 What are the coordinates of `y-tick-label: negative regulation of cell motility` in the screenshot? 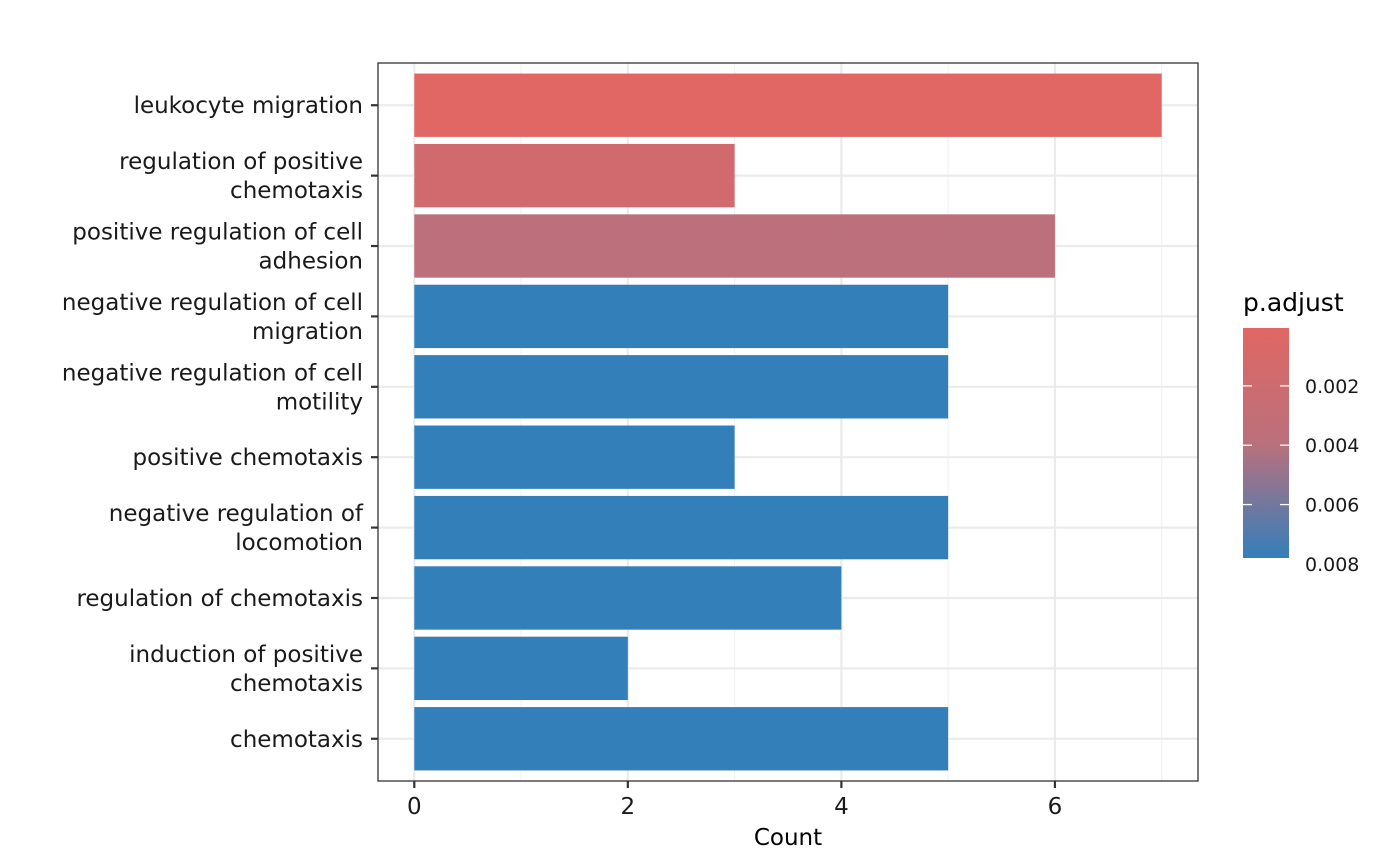 It's located at (212, 387).